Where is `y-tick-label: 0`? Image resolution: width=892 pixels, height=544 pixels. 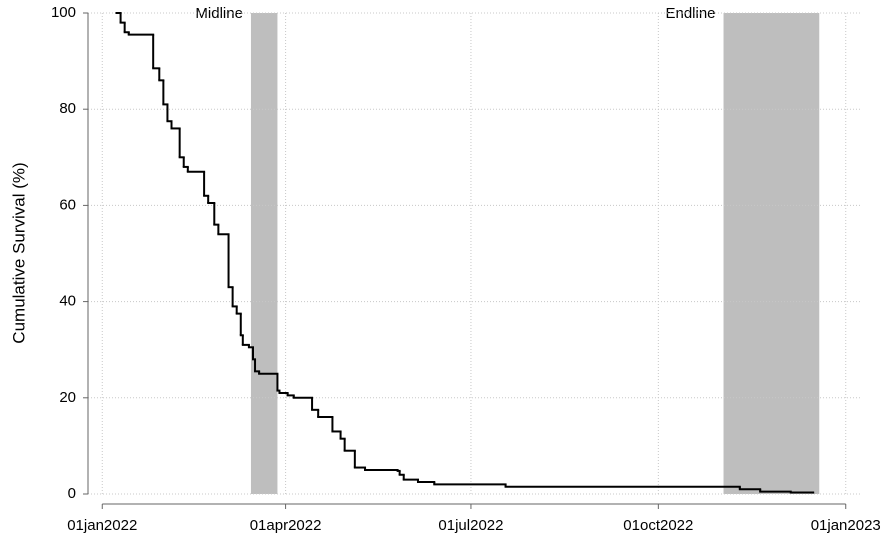
y-tick-label: 0 is located at coordinates (72, 493).